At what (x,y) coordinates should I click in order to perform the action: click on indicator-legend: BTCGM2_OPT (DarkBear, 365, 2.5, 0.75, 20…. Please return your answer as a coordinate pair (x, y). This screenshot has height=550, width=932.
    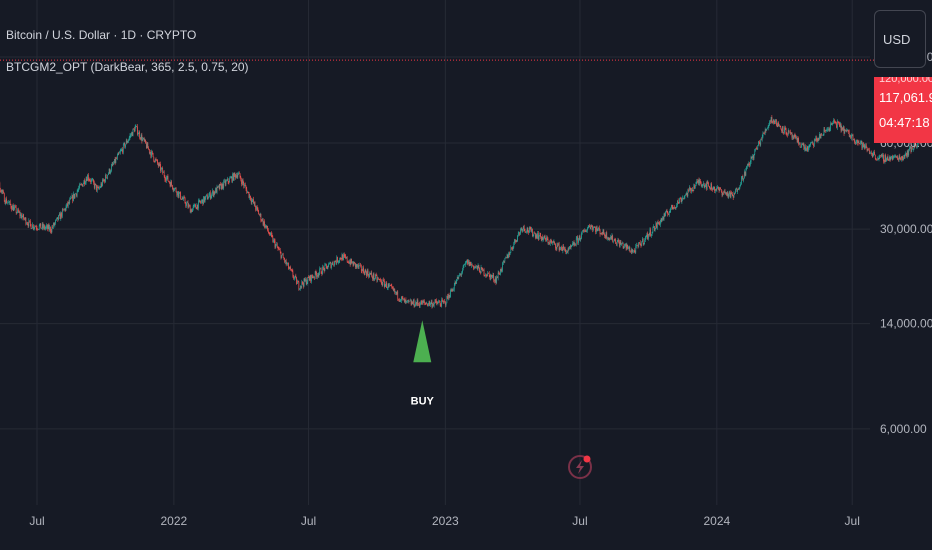
    Looking at the image, I should click on (127, 67).